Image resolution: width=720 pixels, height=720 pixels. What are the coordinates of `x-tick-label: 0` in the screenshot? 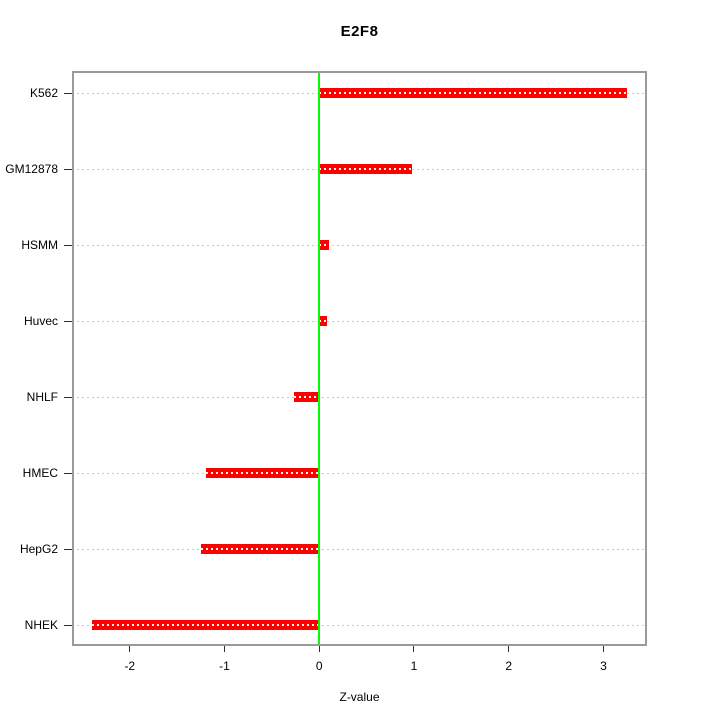 It's located at (319, 666).